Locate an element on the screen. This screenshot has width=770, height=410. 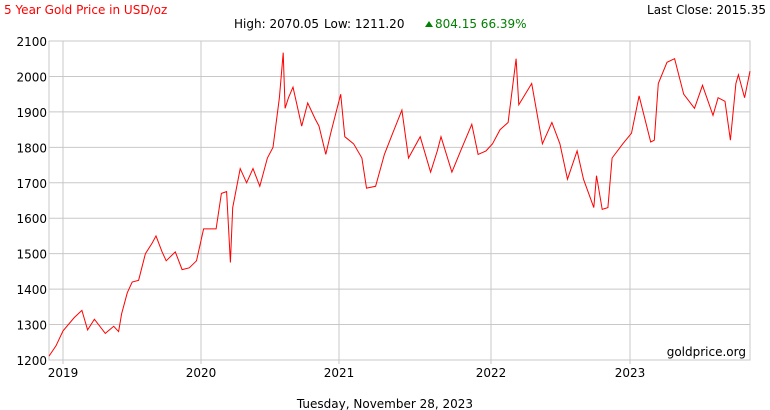
change-value: 804.15 66.39% is located at coordinates (481, 24).